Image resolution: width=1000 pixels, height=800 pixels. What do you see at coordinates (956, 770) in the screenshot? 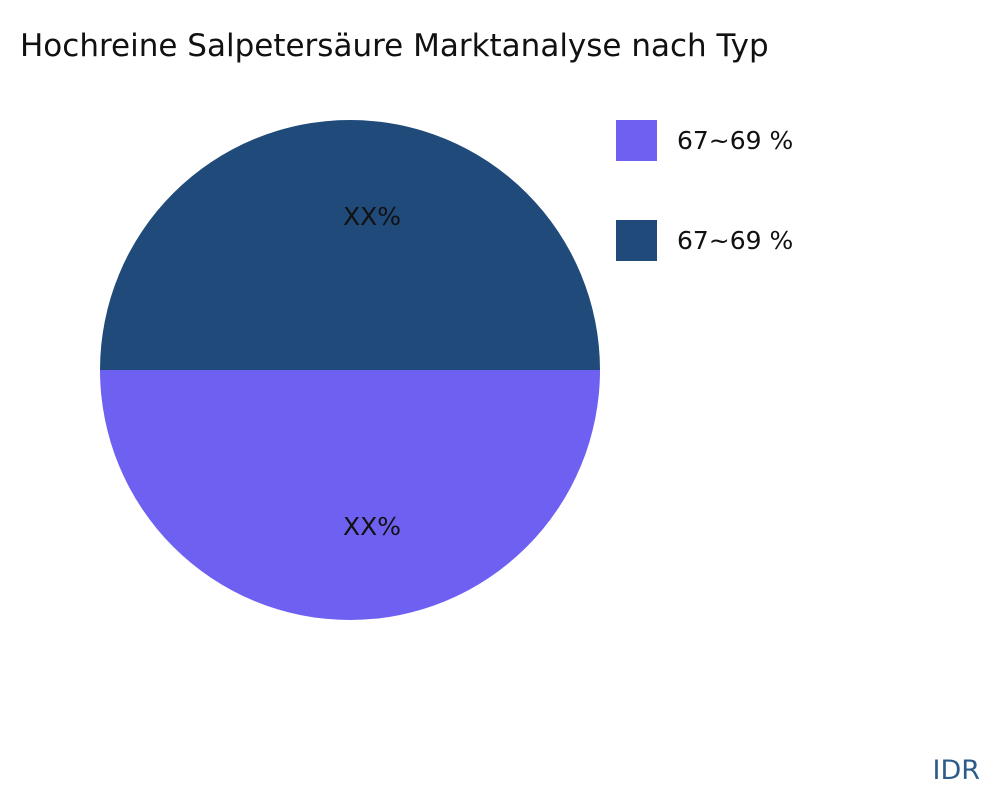
I see `brand-logo: IDR` at bounding box center [956, 770].